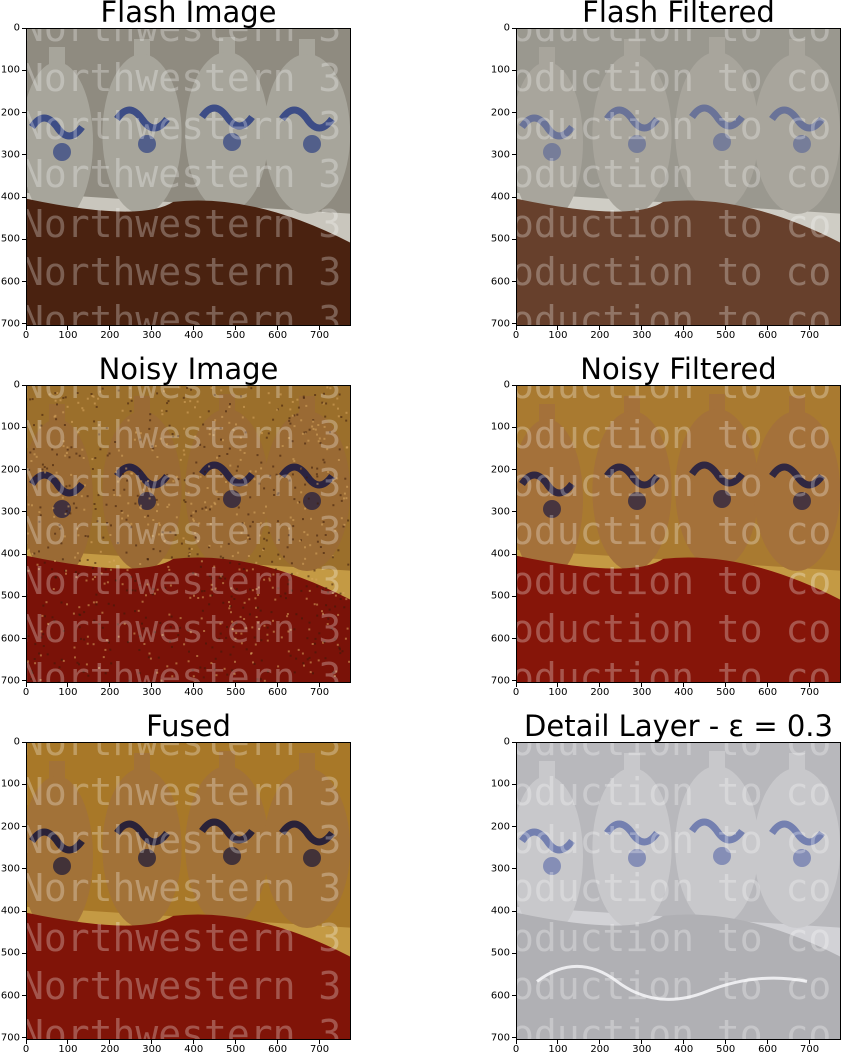 Image resolution: width=841 pixels, height=1058 pixels. I want to click on y-tick-label: 600, so click(500, 996).